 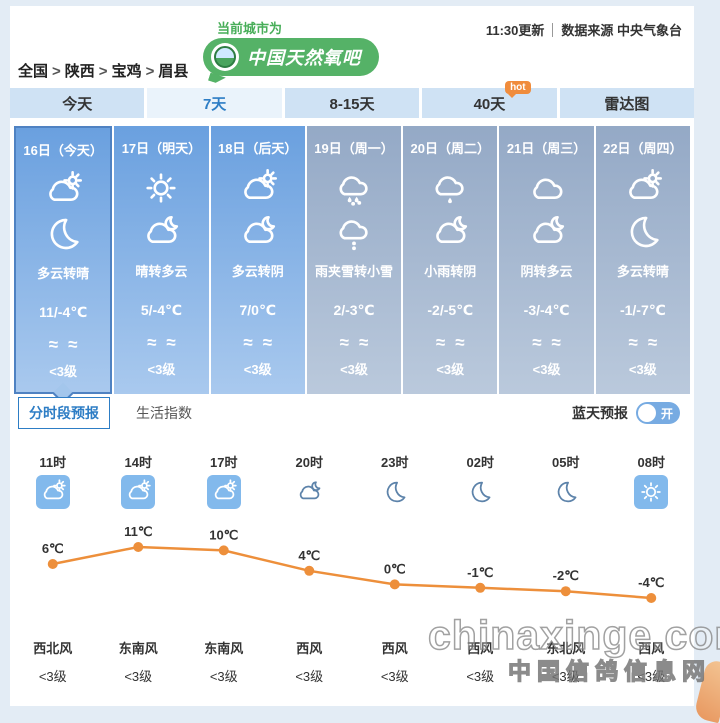 I want to click on tab-label: 今天, so click(x=77, y=104).